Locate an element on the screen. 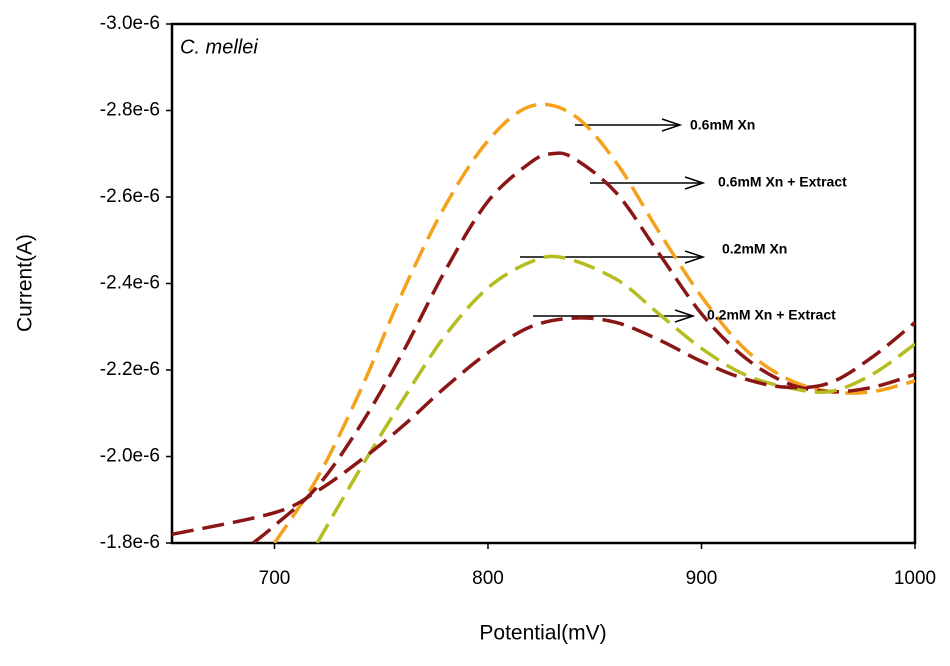 The height and width of the screenshot is (666, 950). y-tick-label: -1.8e-6 is located at coordinates (130, 542).